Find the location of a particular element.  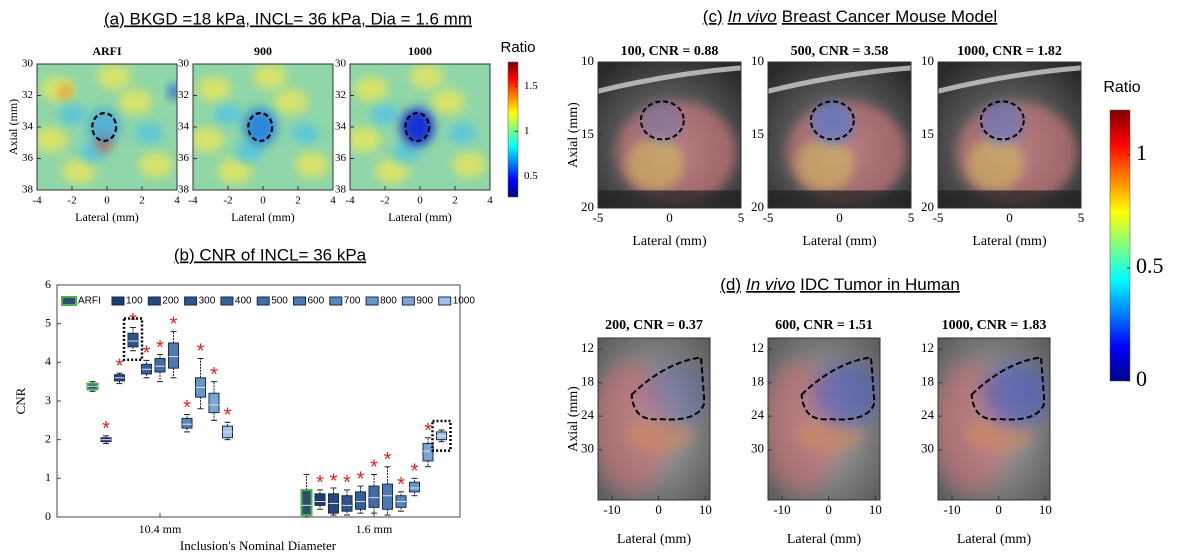

legend-label: 100 is located at coordinates (134, 301).